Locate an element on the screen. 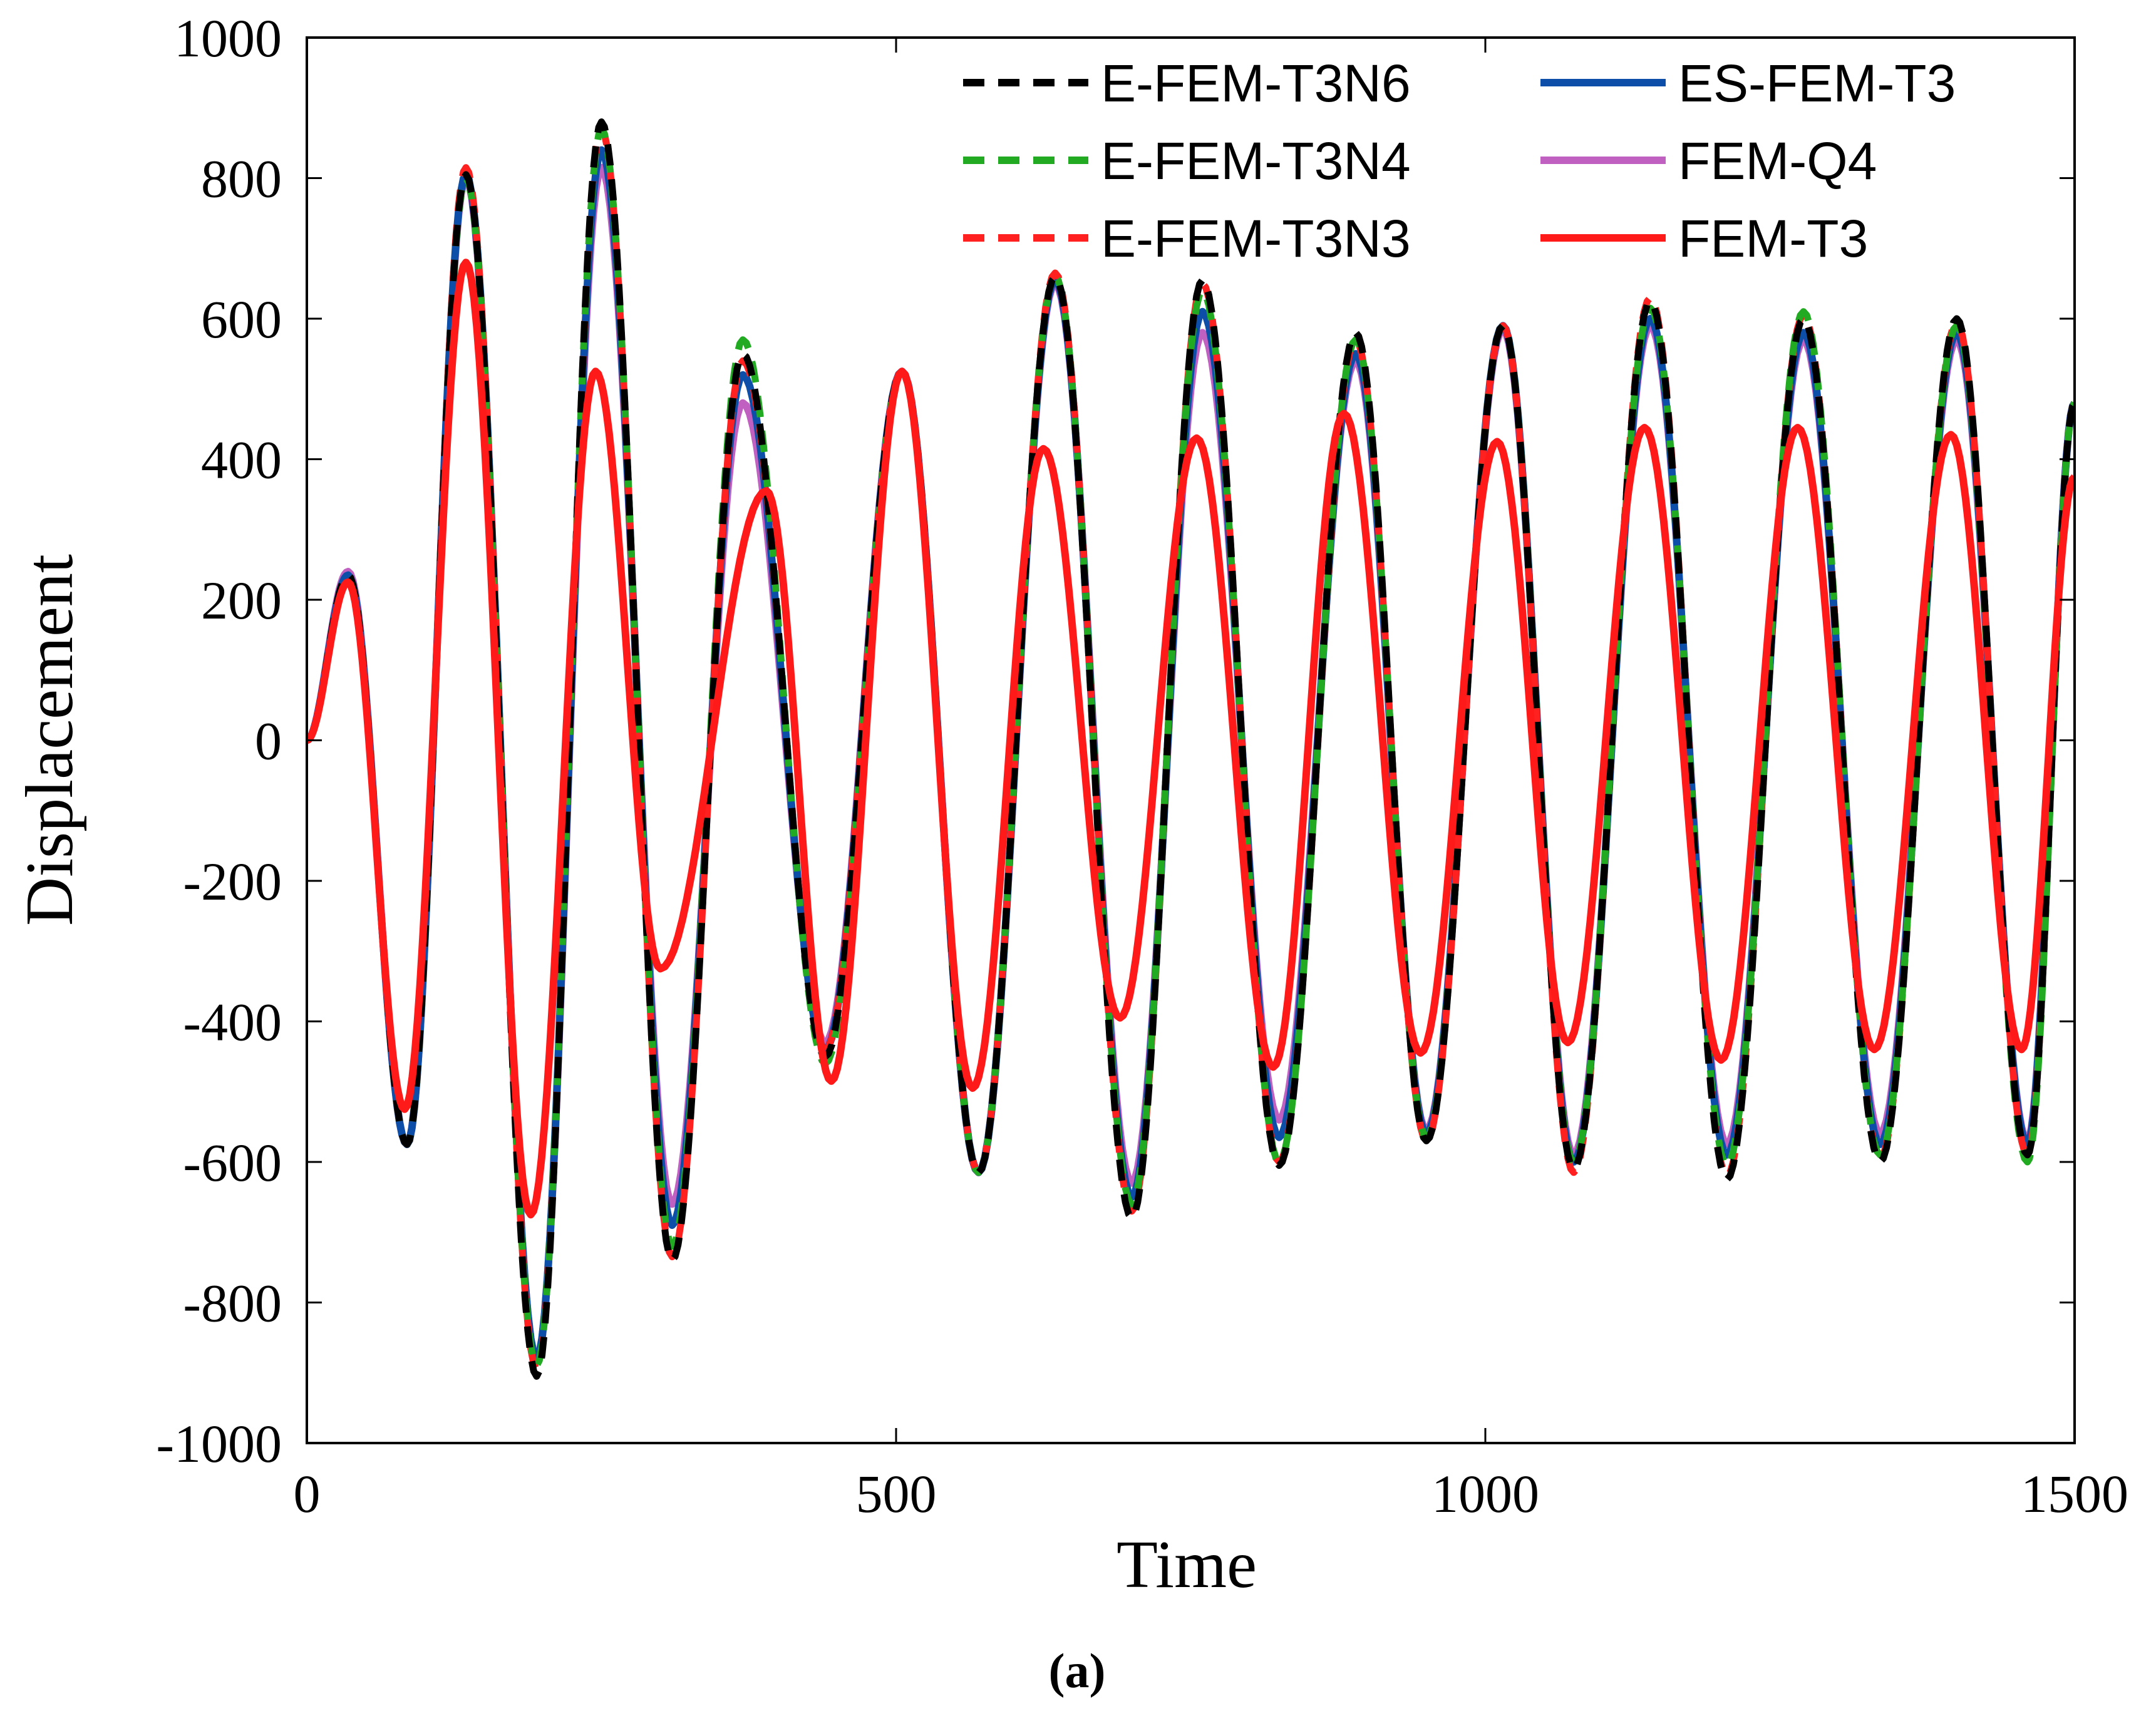 This screenshot has width=2156, height=1711. x-tick-label: 0 is located at coordinates (307, 1494).